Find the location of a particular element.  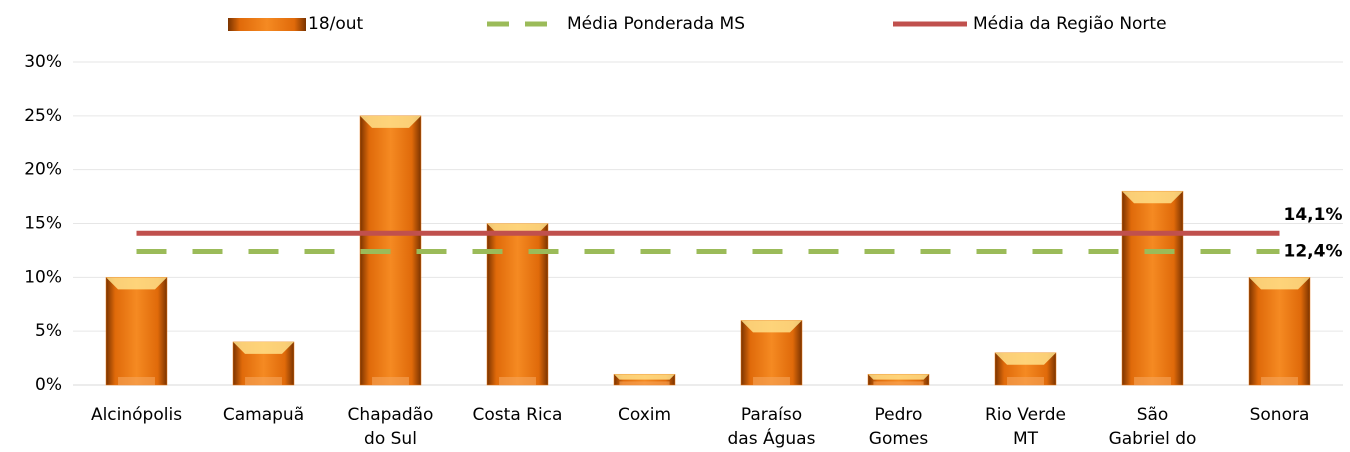

legend-swatch is located at coordinates (267, 24).